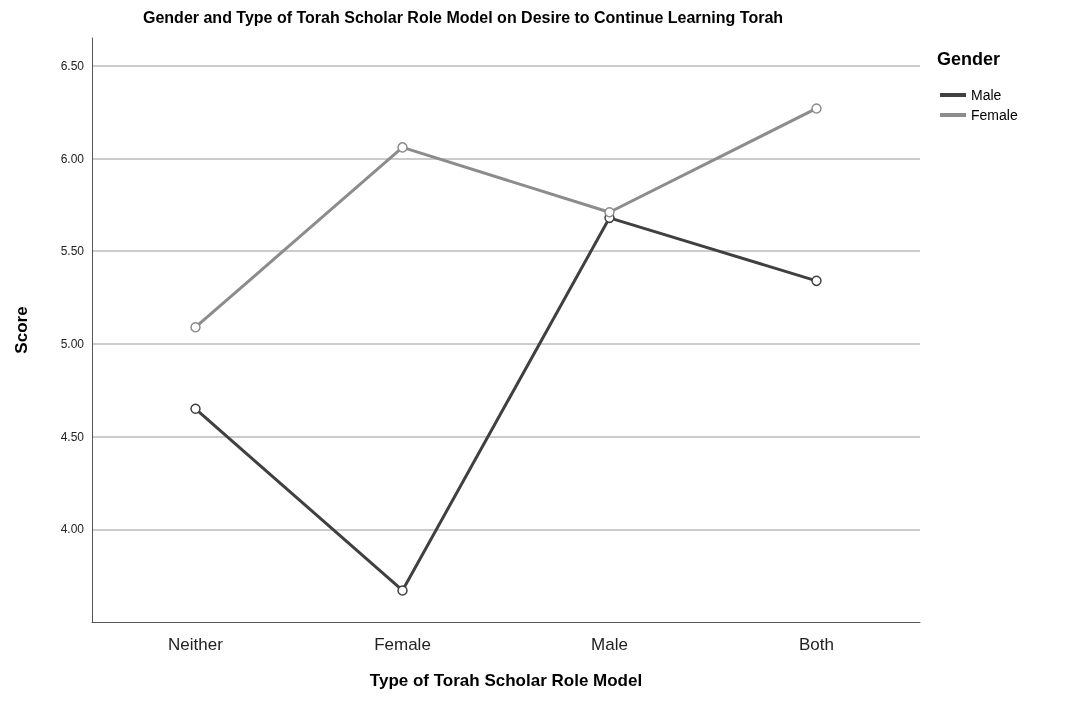 The height and width of the screenshot is (707, 1089). What do you see at coordinates (986, 95) in the screenshot?
I see `legend-label: Male` at bounding box center [986, 95].